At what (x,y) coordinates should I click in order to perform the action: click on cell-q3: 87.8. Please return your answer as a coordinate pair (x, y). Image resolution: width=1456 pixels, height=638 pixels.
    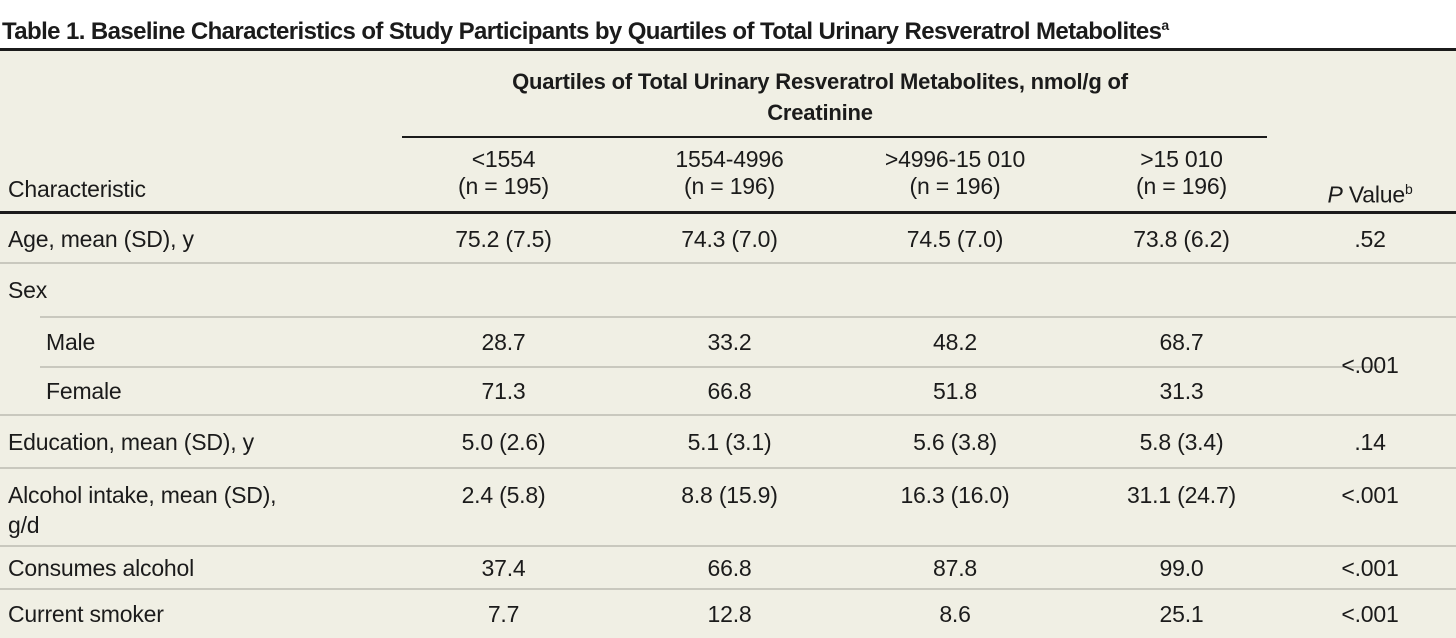
    Looking at the image, I should click on (955, 567).